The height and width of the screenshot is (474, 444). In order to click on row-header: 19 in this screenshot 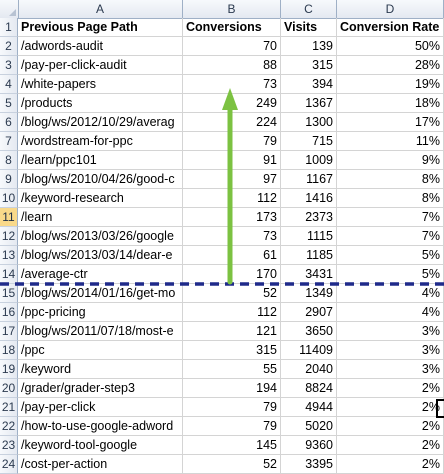, I will do `click(9, 369)`.